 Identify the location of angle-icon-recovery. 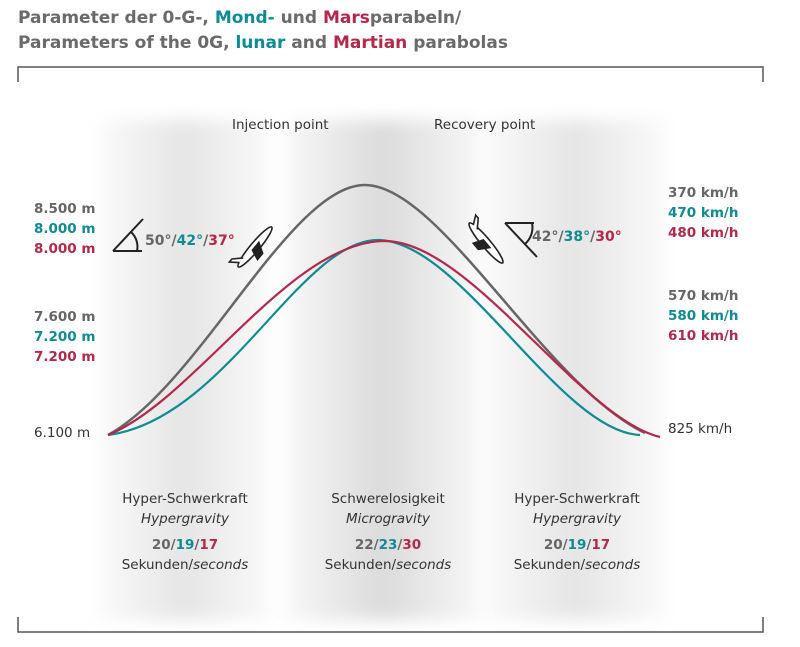
(521, 240).